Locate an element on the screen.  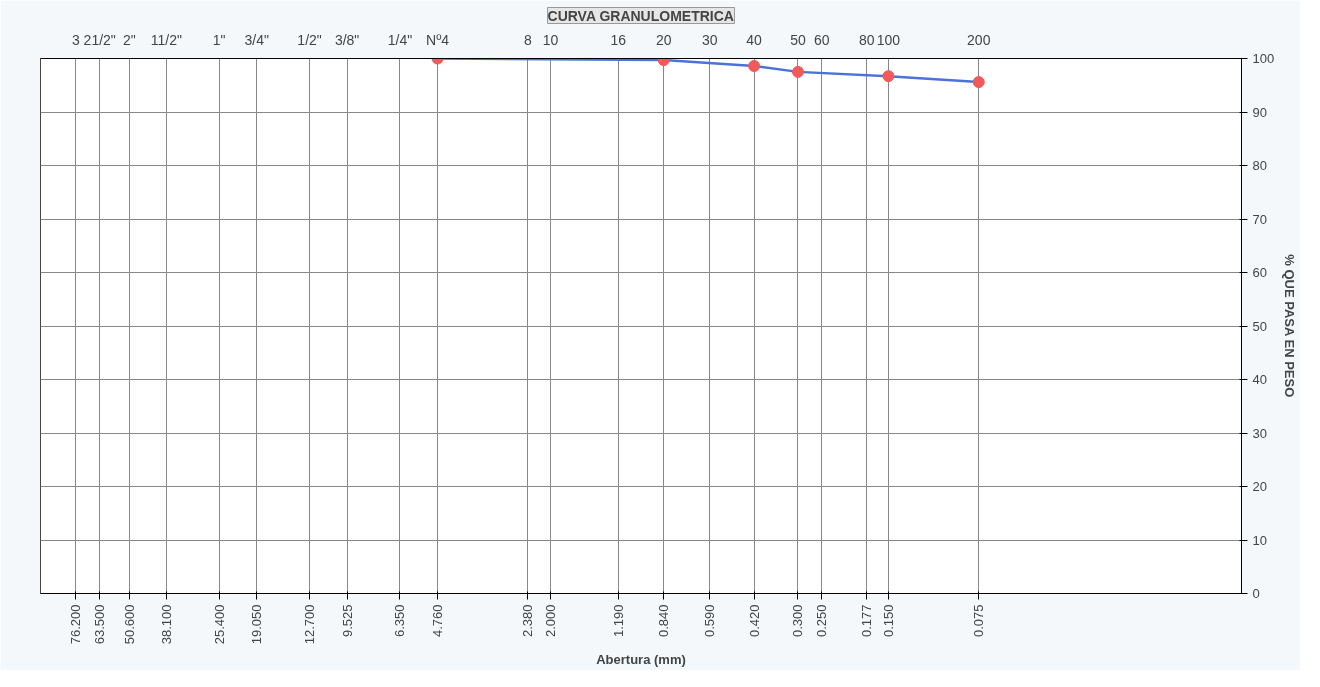
x-tick-label: 19.050 is located at coordinates (257, 624).